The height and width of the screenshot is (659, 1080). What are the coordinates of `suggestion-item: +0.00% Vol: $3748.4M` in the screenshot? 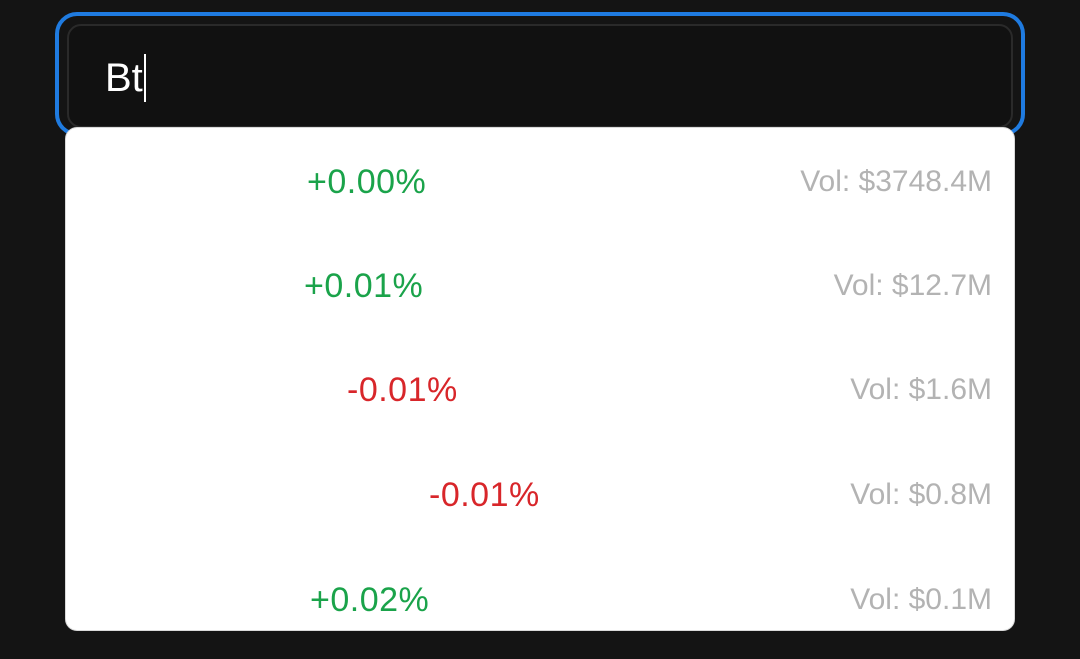 It's located at (540, 180).